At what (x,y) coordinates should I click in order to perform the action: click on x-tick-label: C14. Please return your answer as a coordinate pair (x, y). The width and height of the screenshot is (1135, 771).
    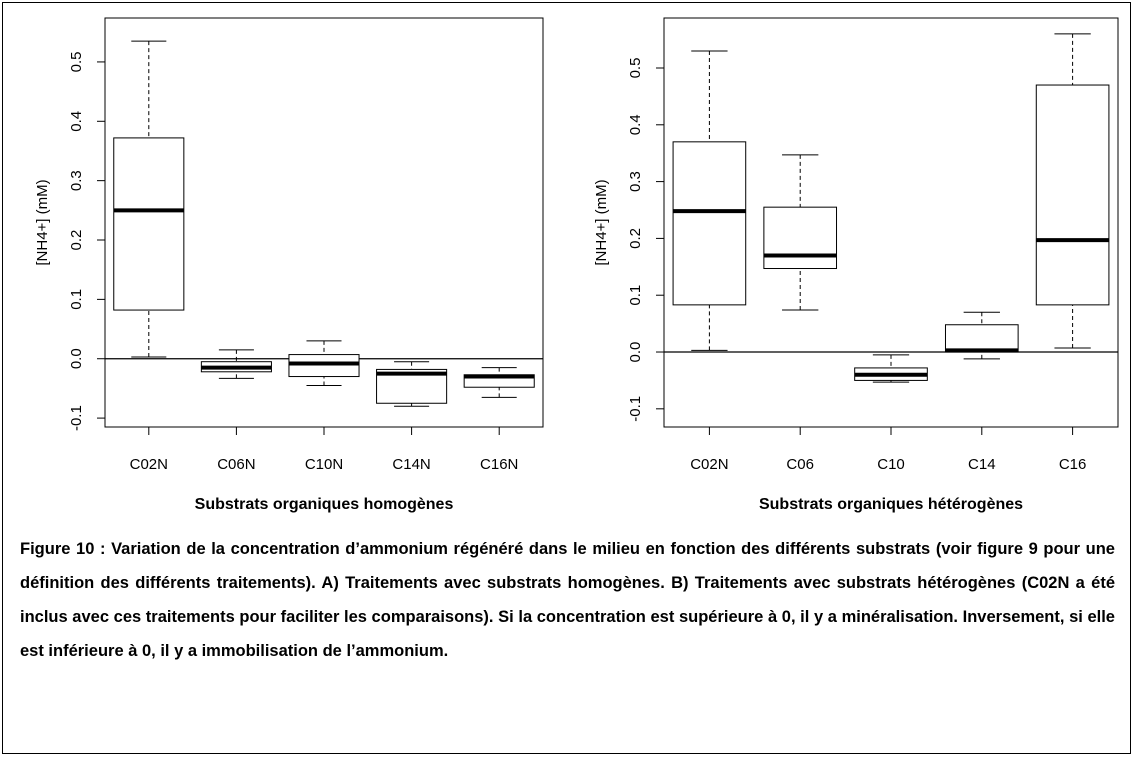
    Looking at the image, I should click on (982, 464).